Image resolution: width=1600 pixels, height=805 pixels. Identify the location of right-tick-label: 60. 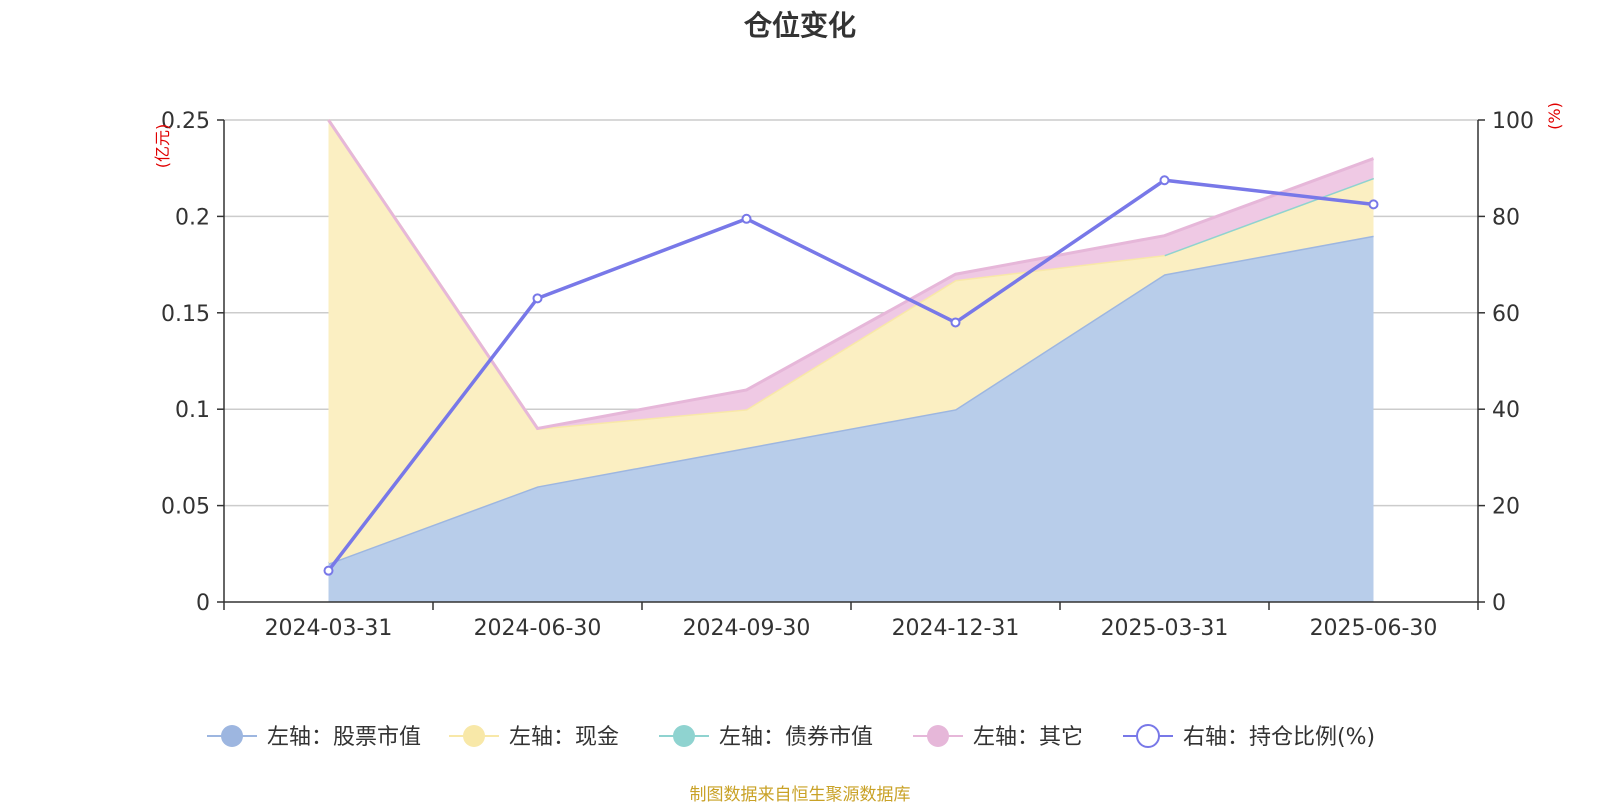
(1506, 314).